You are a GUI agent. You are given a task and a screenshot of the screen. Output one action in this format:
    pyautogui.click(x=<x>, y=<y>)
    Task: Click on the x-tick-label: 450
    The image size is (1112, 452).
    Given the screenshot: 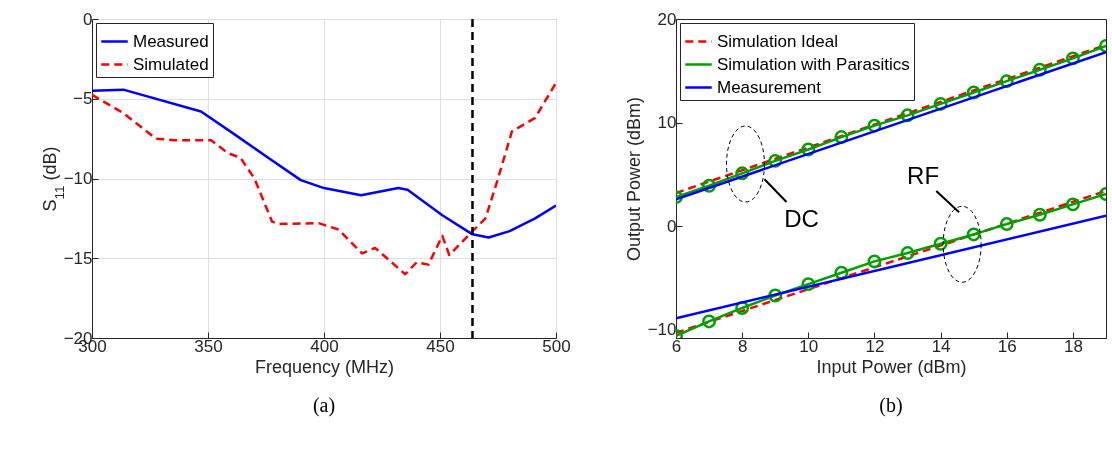 What is the action you would take?
    pyautogui.click(x=440, y=346)
    